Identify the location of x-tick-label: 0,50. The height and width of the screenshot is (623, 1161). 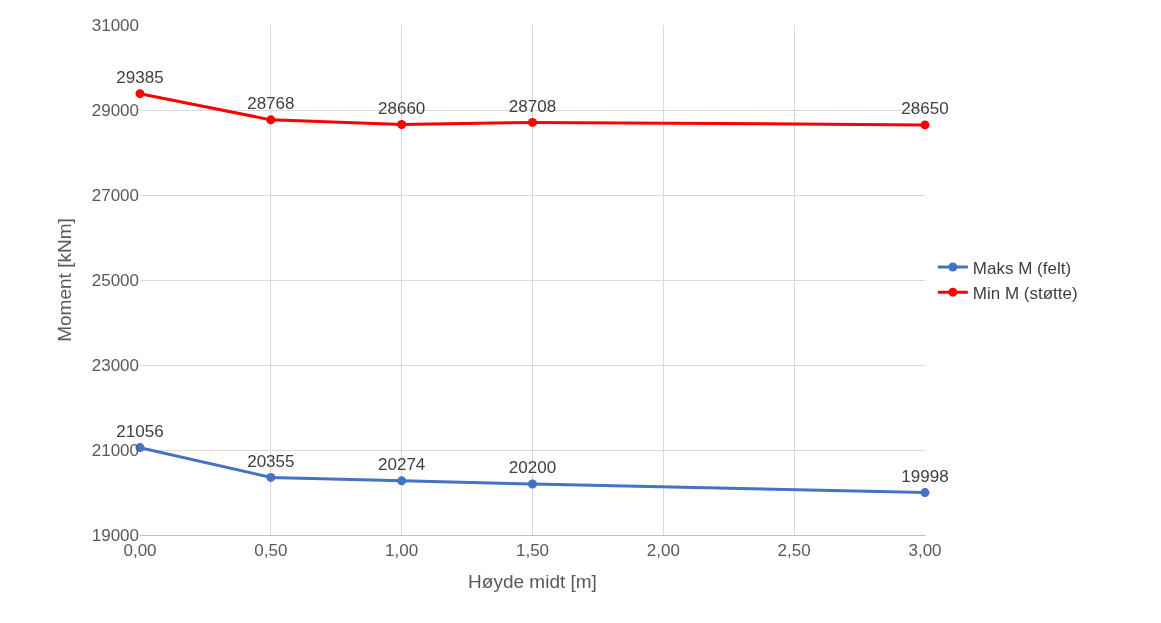
(271, 551).